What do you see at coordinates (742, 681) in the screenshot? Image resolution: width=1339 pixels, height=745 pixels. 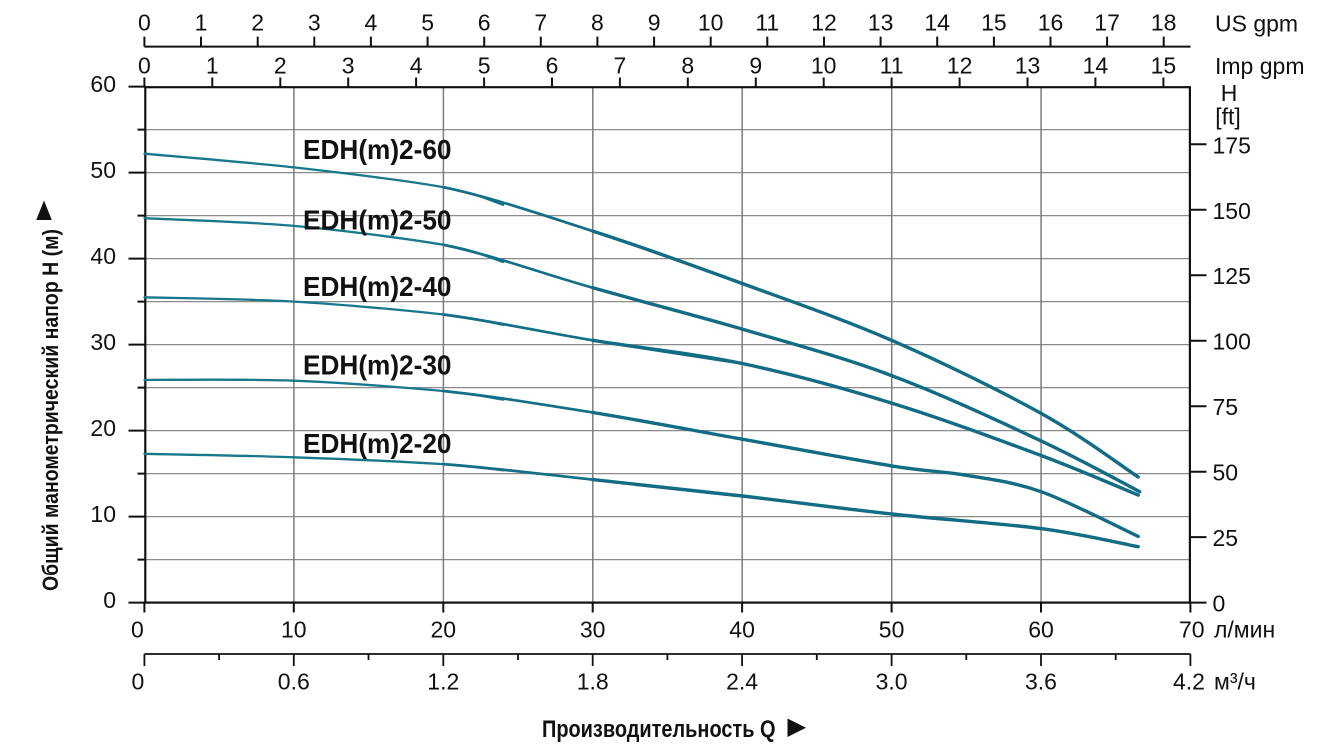 I see `svg-text: 2.4` at bounding box center [742, 681].